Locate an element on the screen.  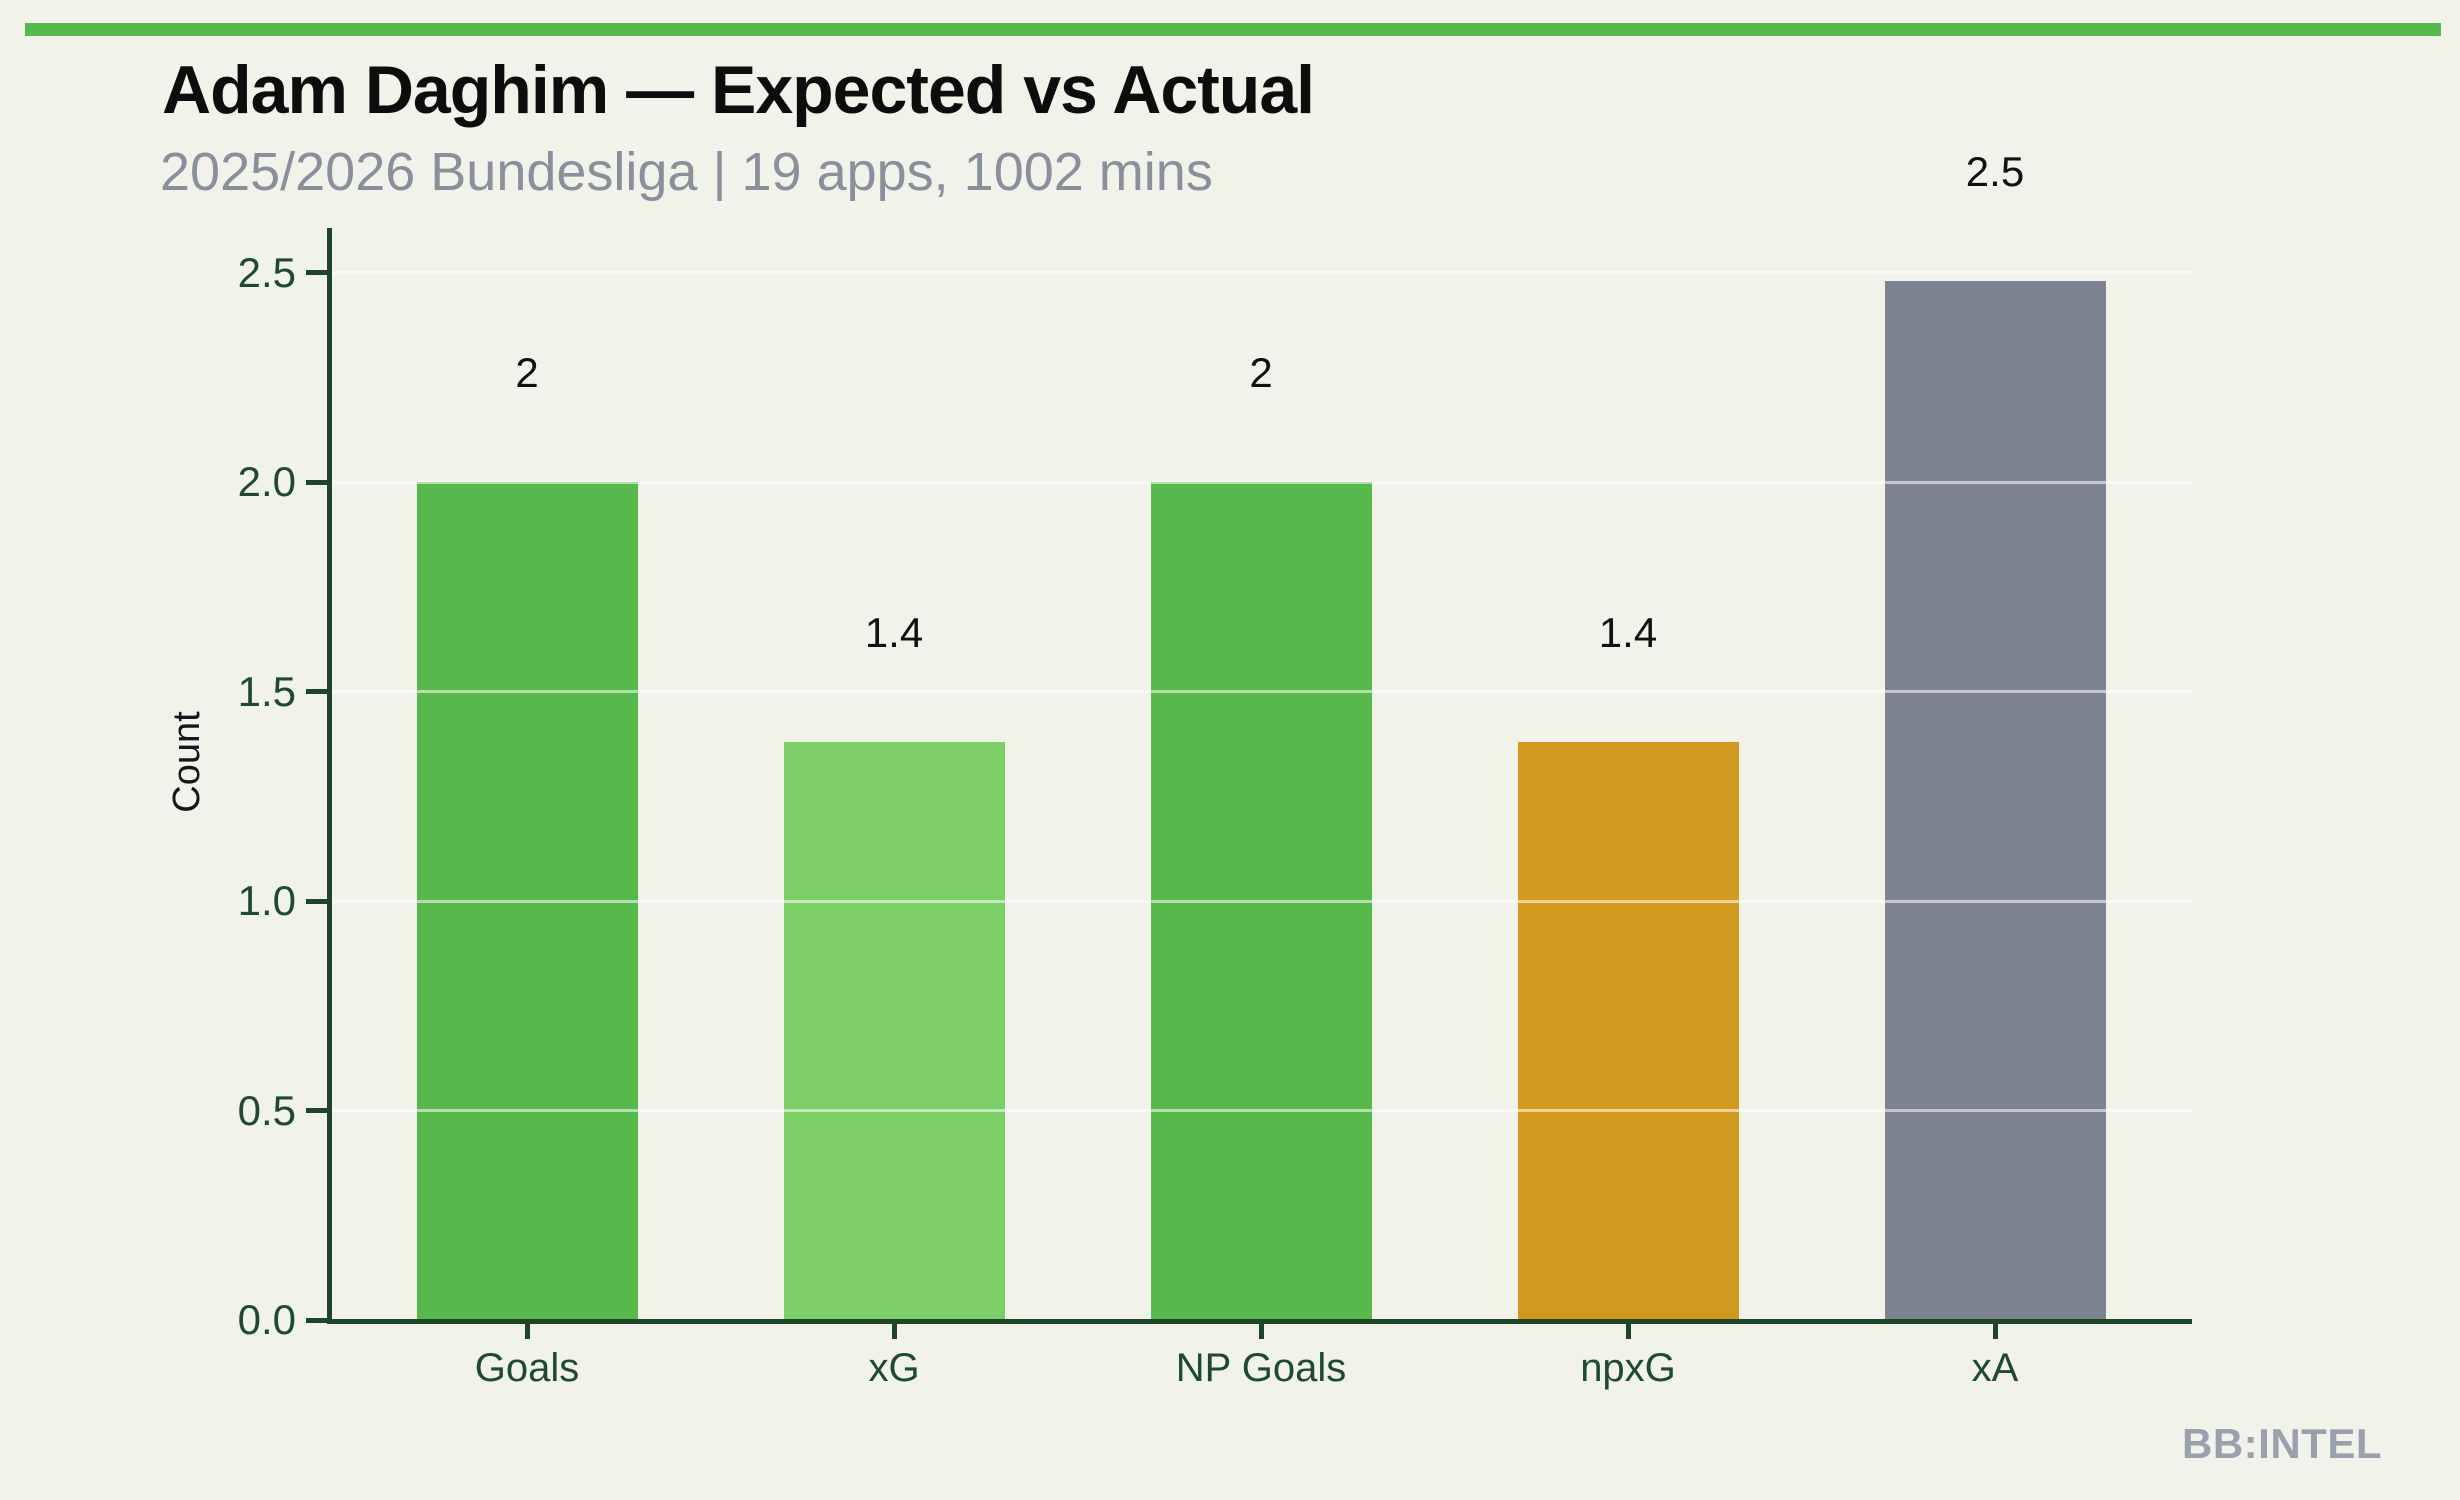
y-axis is located at coordinates (329, 776).